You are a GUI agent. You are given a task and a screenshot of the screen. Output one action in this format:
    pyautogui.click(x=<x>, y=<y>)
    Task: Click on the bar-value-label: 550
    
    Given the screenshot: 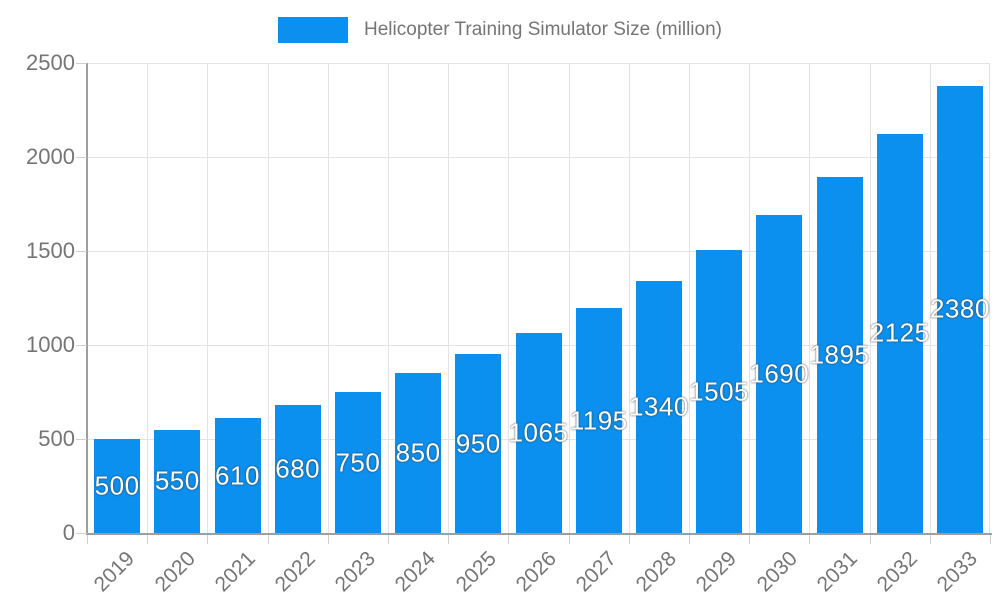 What is the action you would take?
    pyautogui.click(x=177, y=480)
    